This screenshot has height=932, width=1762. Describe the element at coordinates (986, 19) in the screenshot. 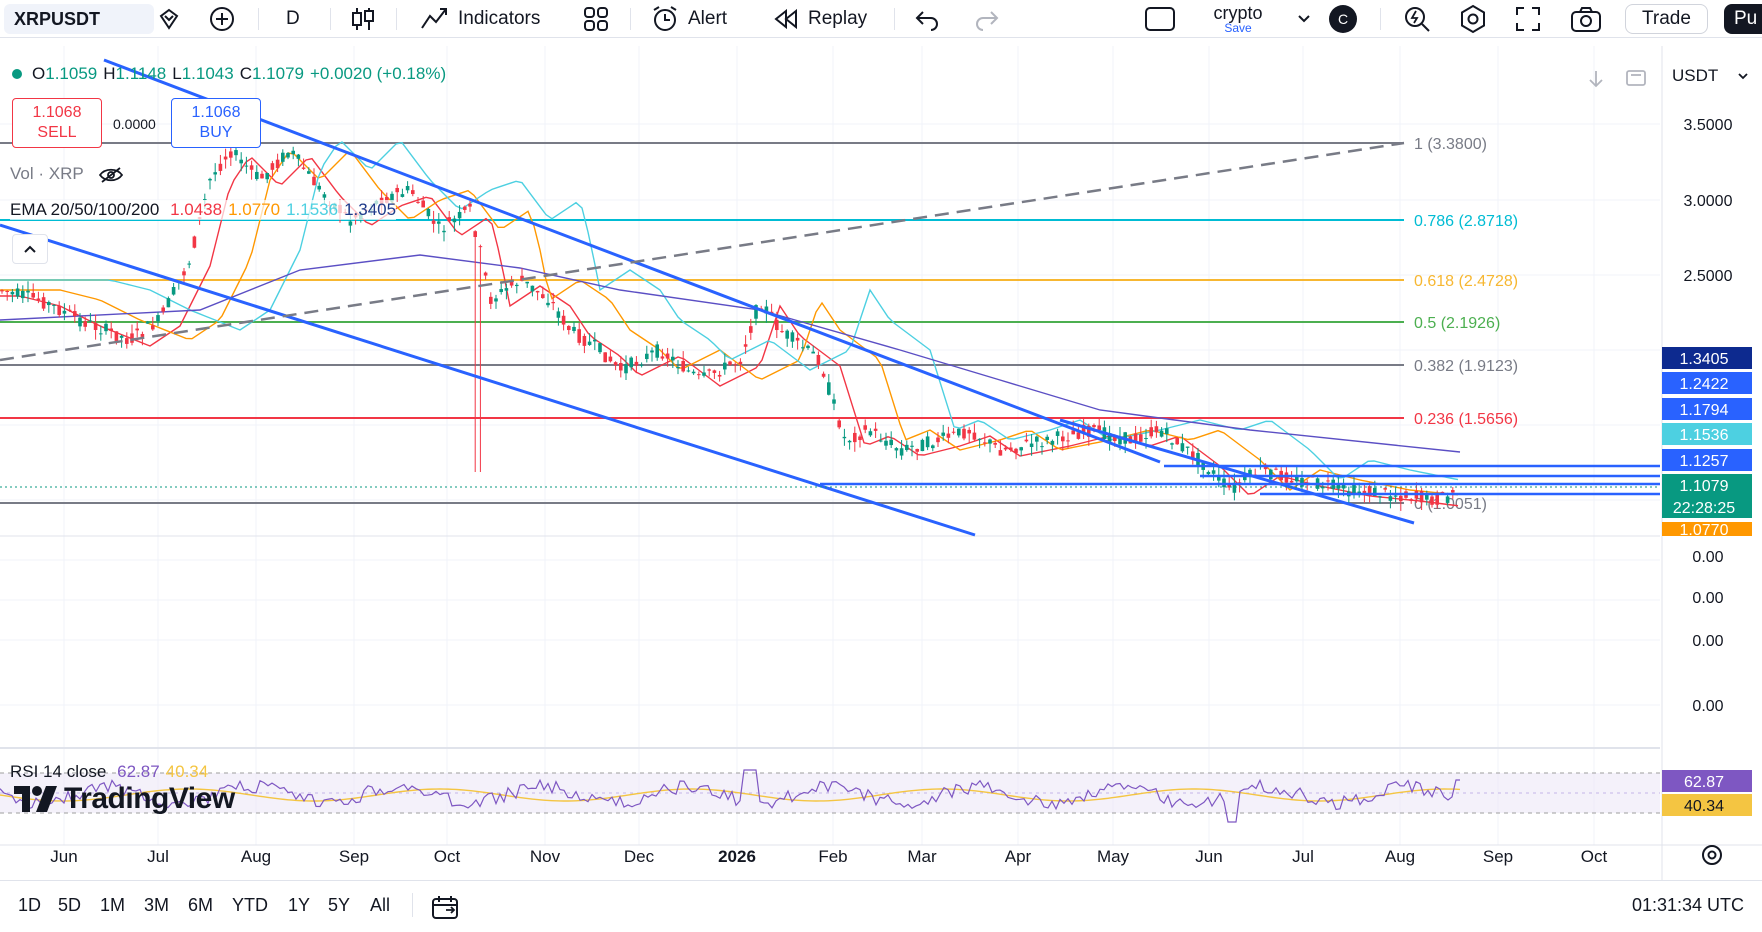

I see `redo-icon` at that location.